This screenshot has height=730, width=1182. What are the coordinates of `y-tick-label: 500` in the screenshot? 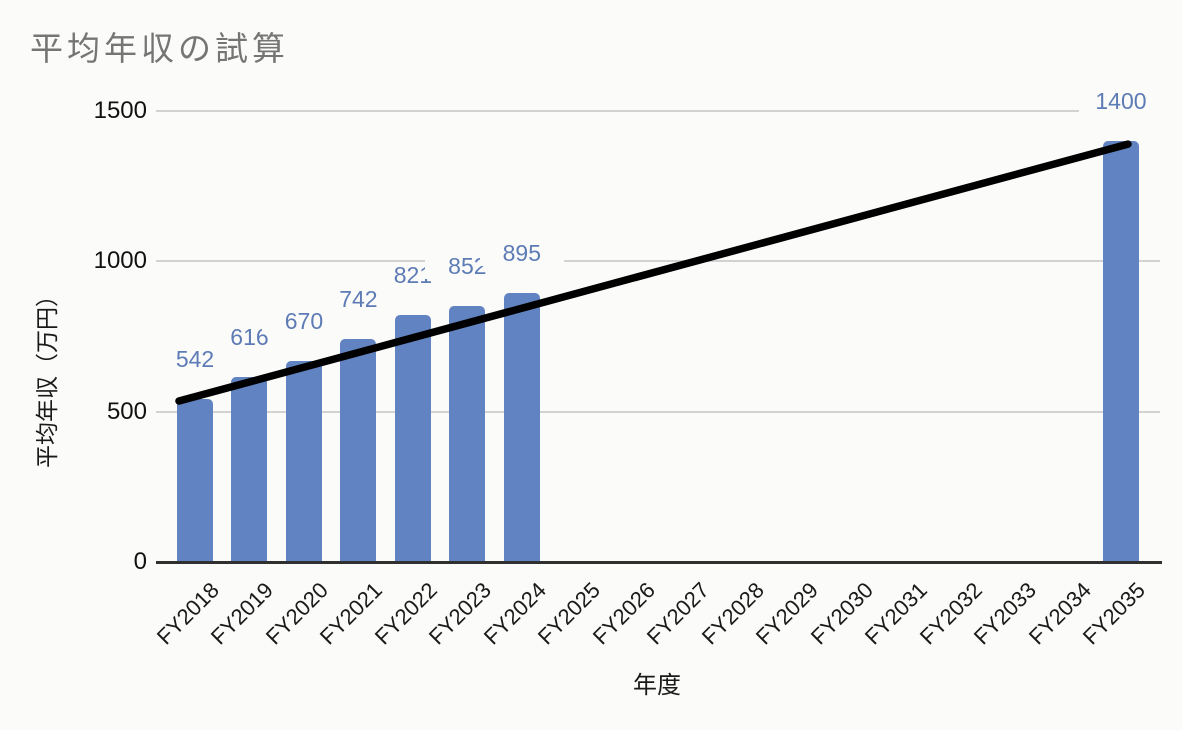 It's located at (126, 411).